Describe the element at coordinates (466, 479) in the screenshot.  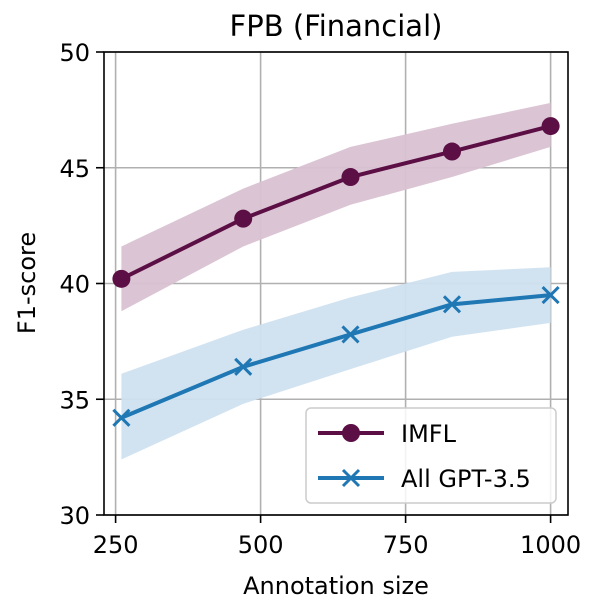
I see `legend-label: All GPT-3.5` at that location.